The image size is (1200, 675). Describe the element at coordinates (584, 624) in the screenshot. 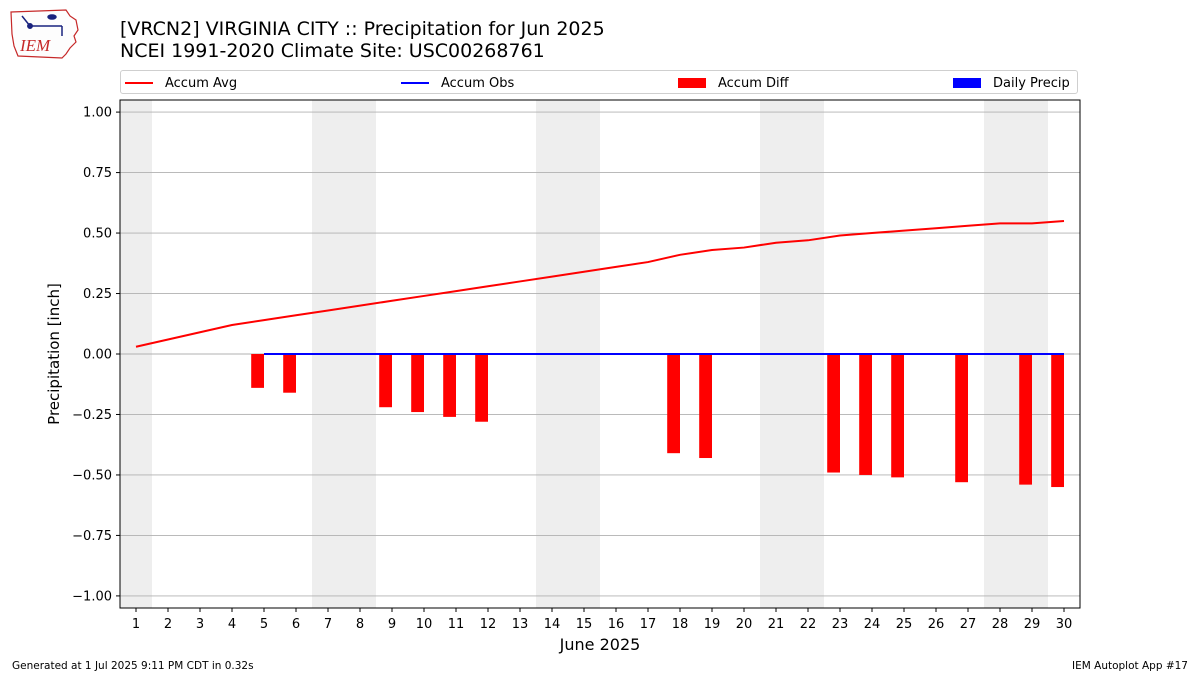

I see `x-tick-label: 15` at that location.